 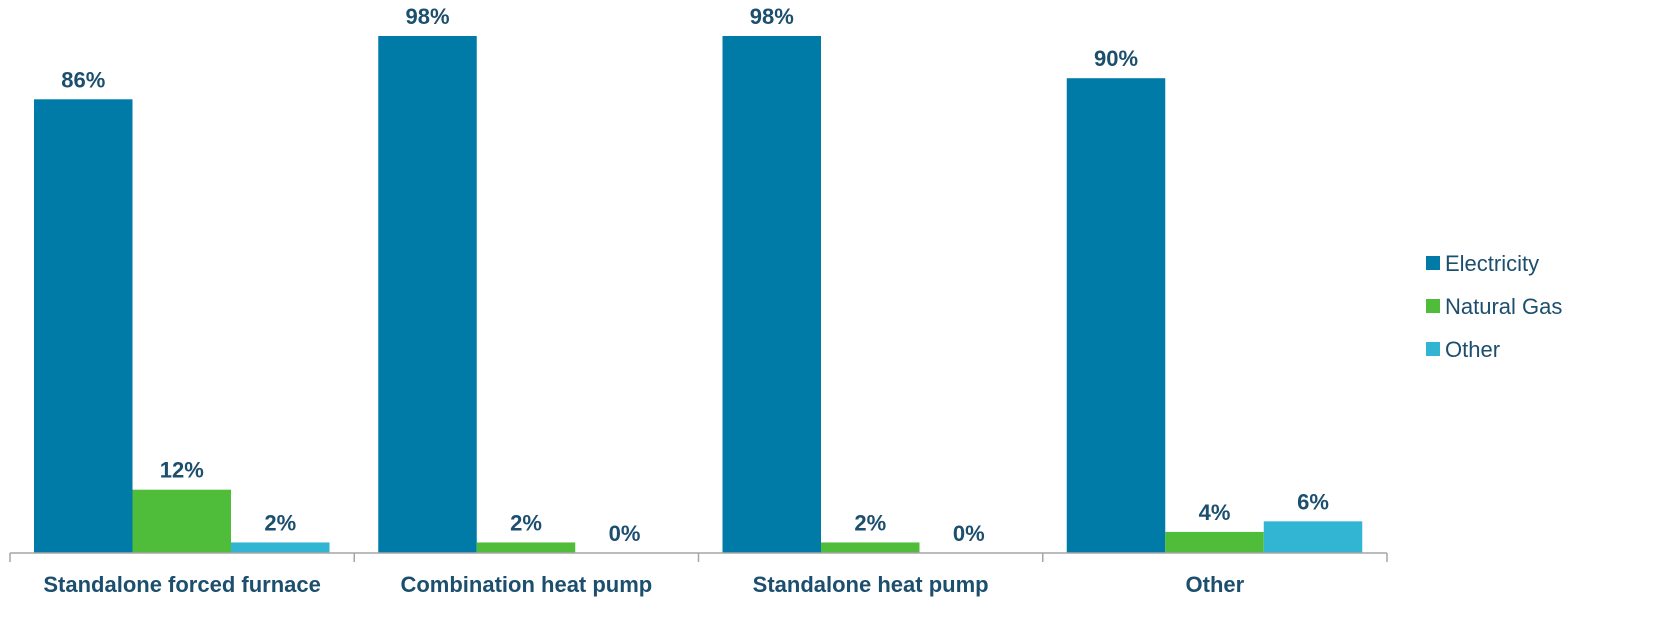 What do you see at coordinates (1503, 306) in the screenshot?
I see `legend-label-natural-gas: Natural Gas` at bounding box center [1503, 306].